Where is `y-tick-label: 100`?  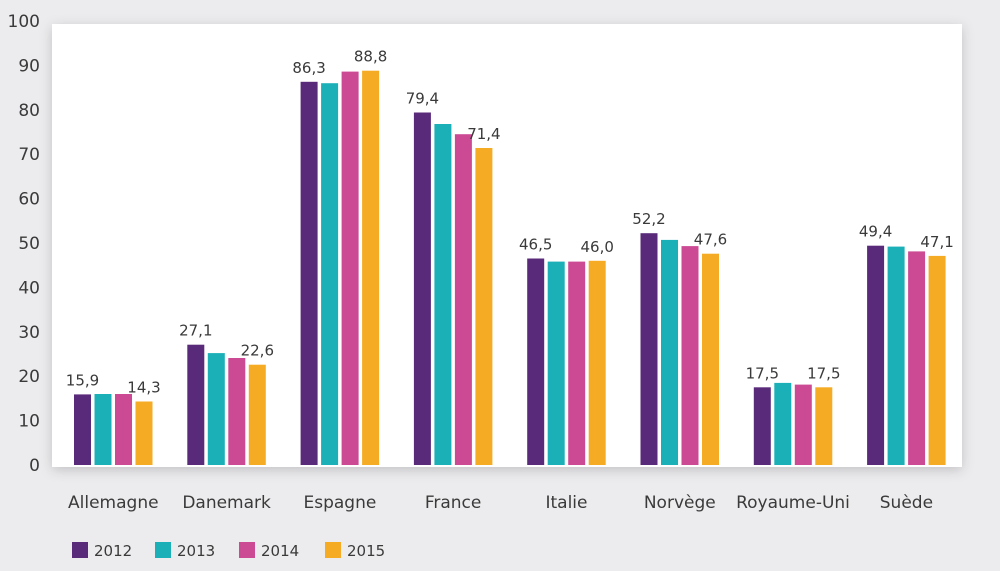
y-tick-label: 100 is located at coordinates (24, 22).